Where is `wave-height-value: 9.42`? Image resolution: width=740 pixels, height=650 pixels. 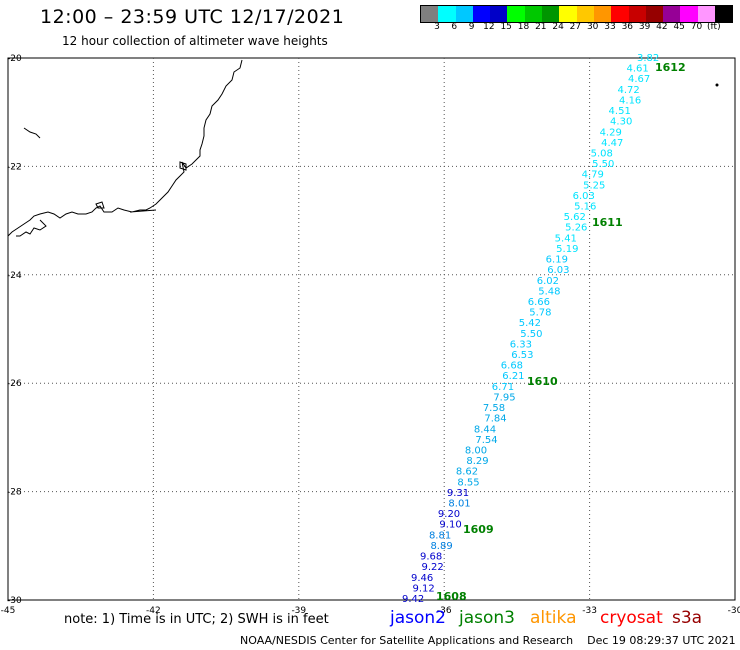 wave-height-value: 9.42 is located at coordinates (413, 599).